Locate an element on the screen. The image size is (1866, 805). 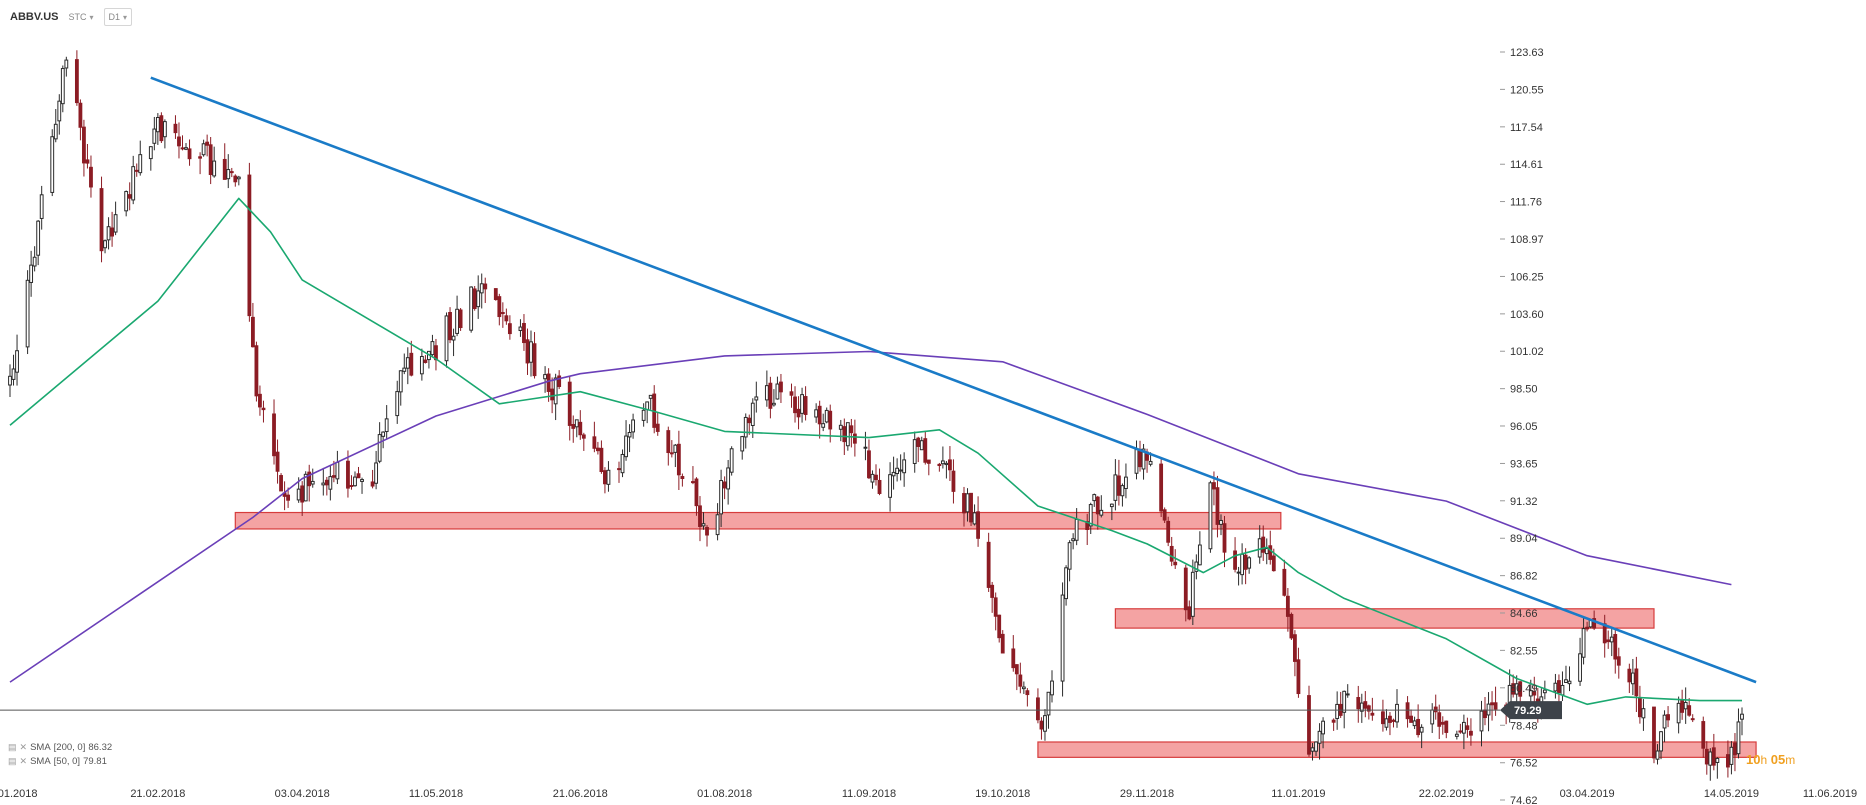
price-tick-label: 76.52 is located at coordinates (1524, 764).